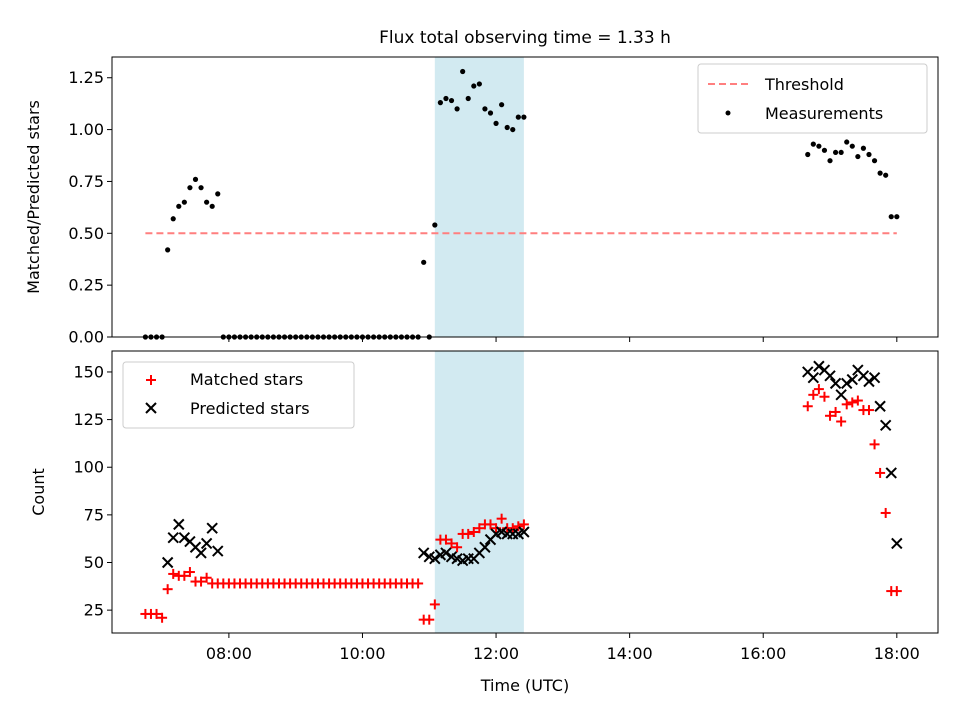  I want to click on xtick-label: 18:00, so click(897, 653).